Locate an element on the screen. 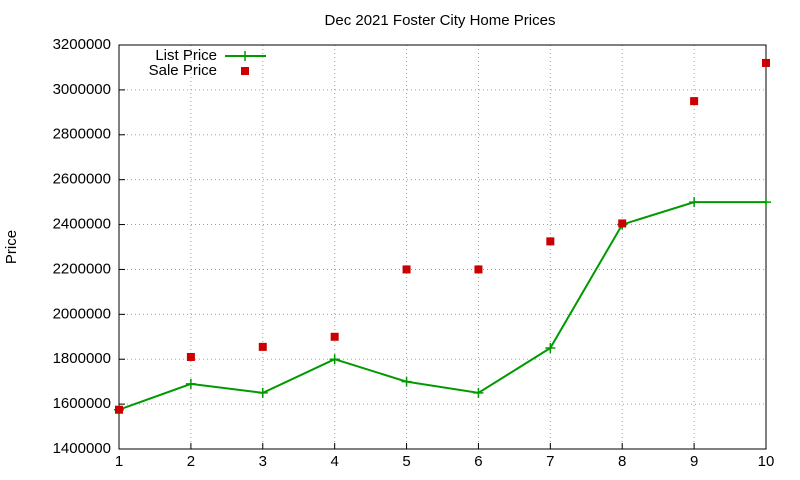 This screenshot has width=800, height=480. y-tick-label: 2400000 is located at coordinates (82, 224).